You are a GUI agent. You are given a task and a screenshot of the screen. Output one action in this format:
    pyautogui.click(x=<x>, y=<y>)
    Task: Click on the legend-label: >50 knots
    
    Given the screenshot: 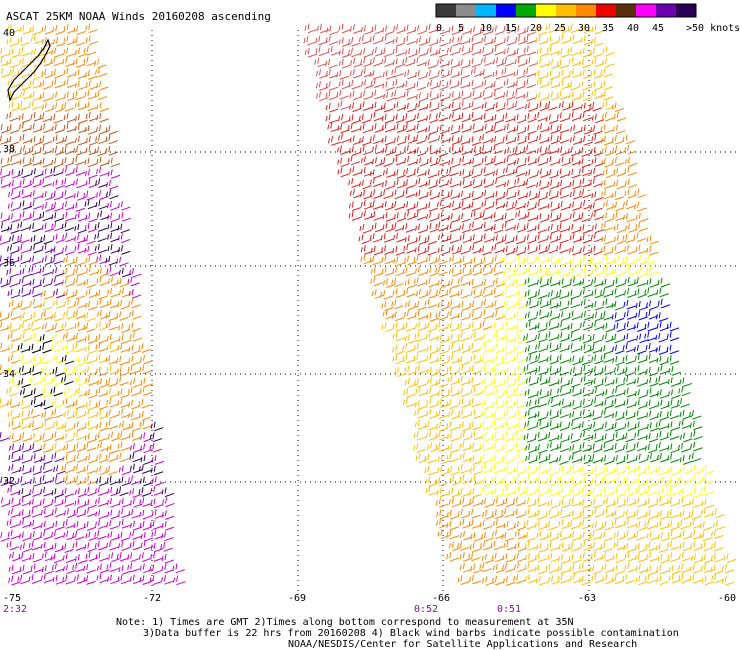 What is the action you would take?
    pyautogui.click(x=713, y=28)
    